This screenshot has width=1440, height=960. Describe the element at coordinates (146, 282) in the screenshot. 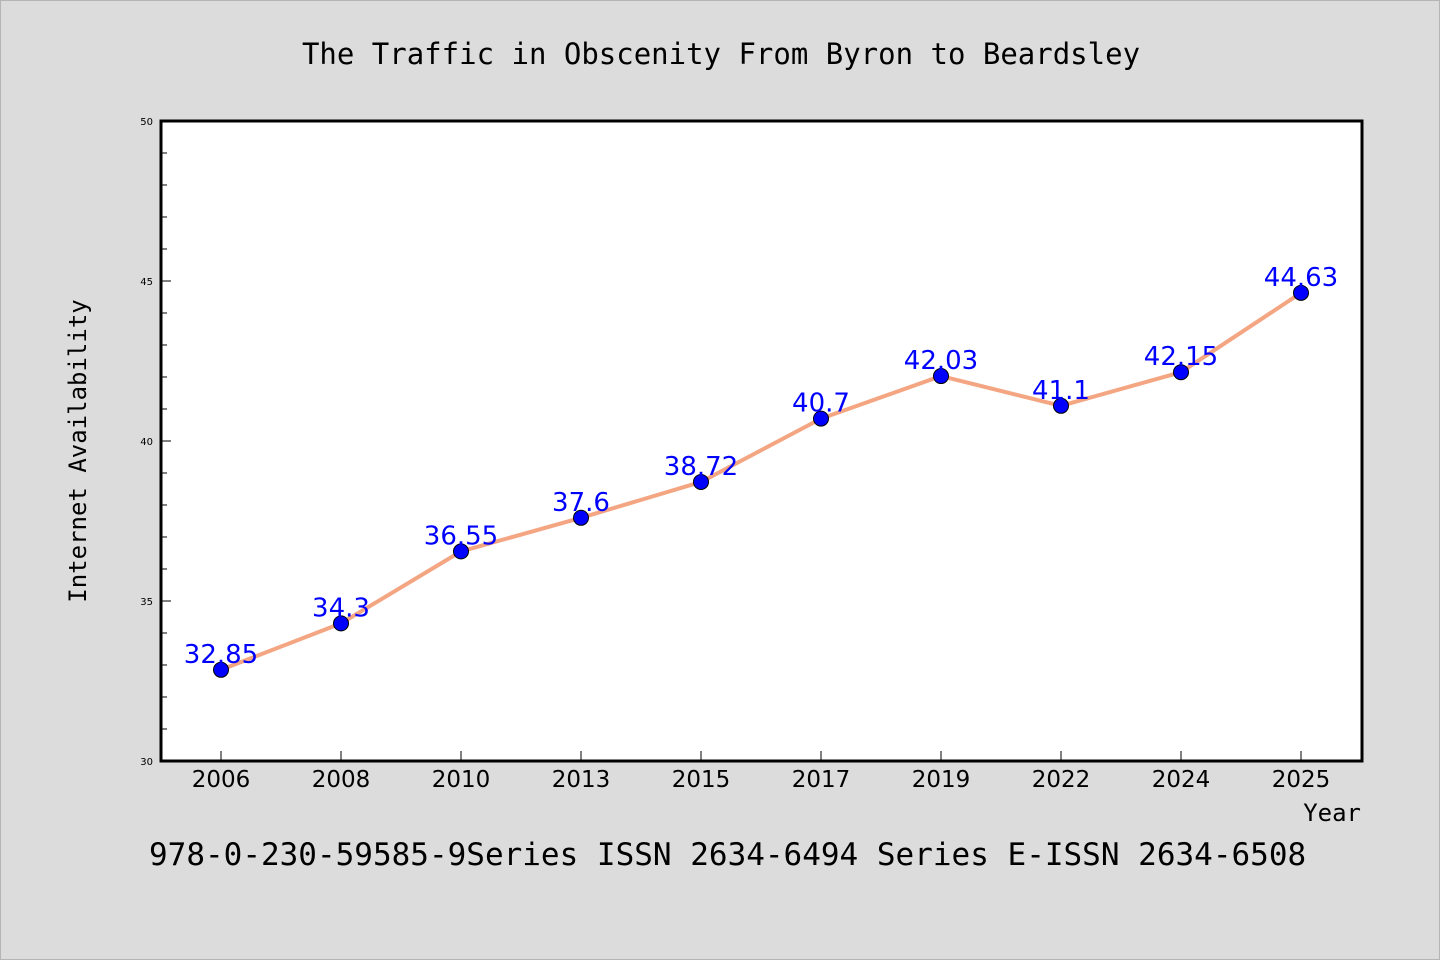

I see `y-tick-label: 45` at that location.